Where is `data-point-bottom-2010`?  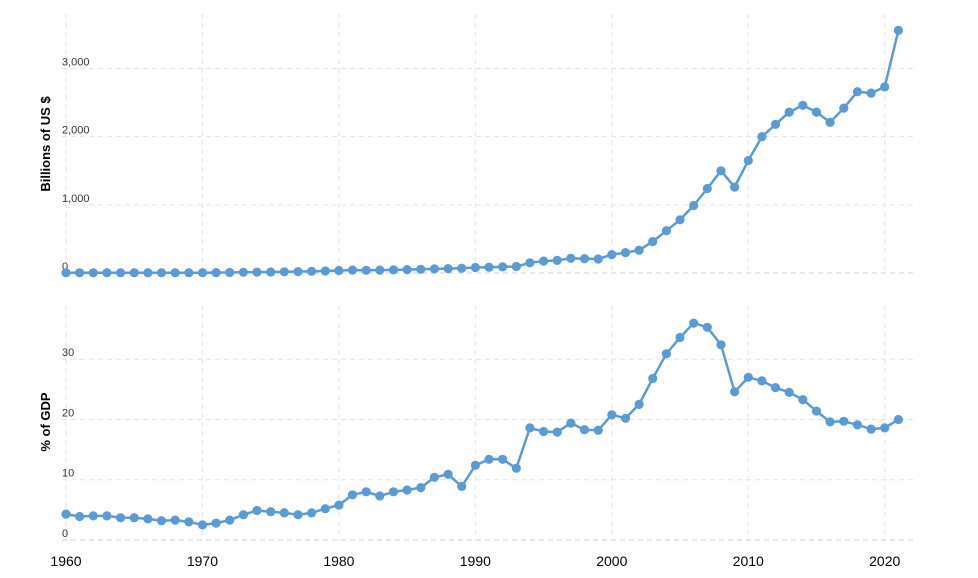 data-point-bottom-2010 is located at coordinates (748, 377).